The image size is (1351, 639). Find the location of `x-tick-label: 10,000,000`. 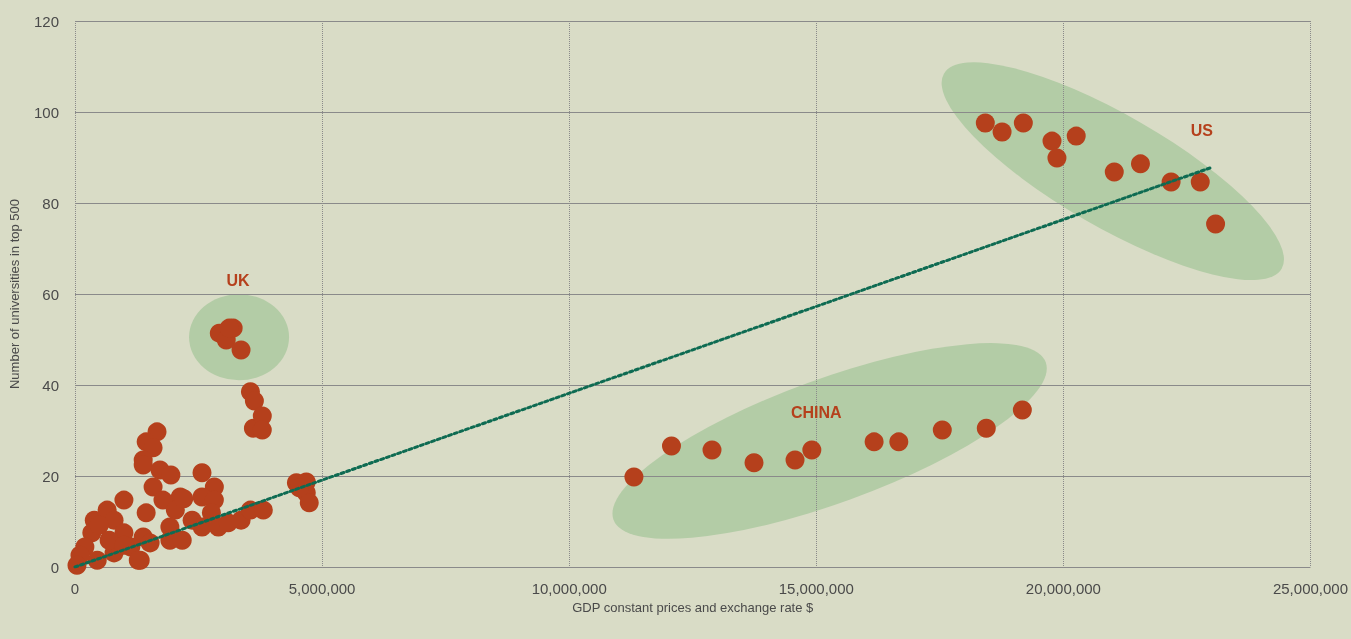

x-tick-label: 10,000,000 is located at coordinates (569, 588).